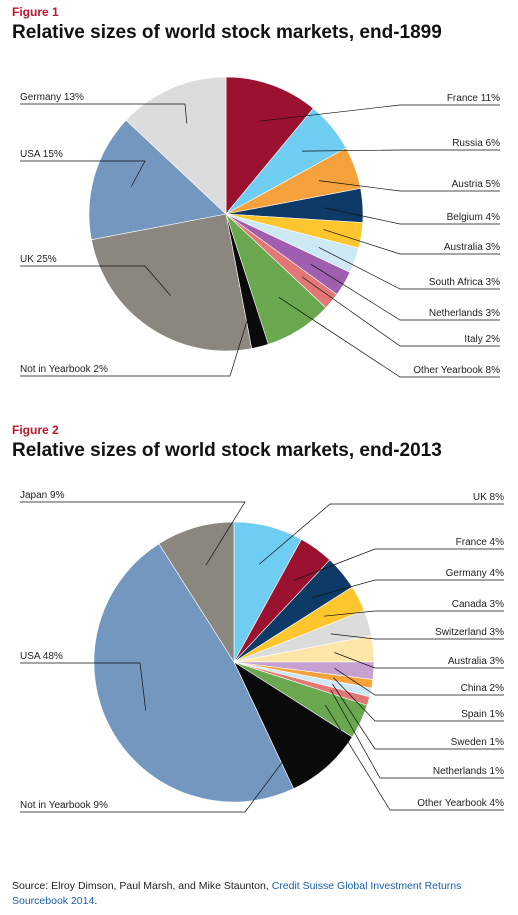 Image resolution: width=518 pixels, height=915 pixels. I want to click on slice-label-sweden: Sweden 1%, so click(477, 742).